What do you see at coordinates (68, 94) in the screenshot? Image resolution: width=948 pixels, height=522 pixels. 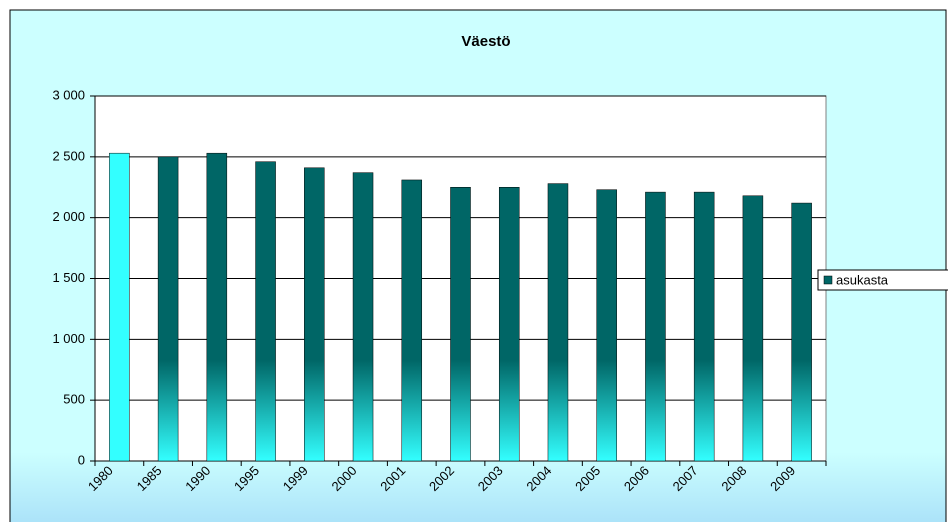 I see `y-tick-label: 3 000` at bounding box center [68, 94].